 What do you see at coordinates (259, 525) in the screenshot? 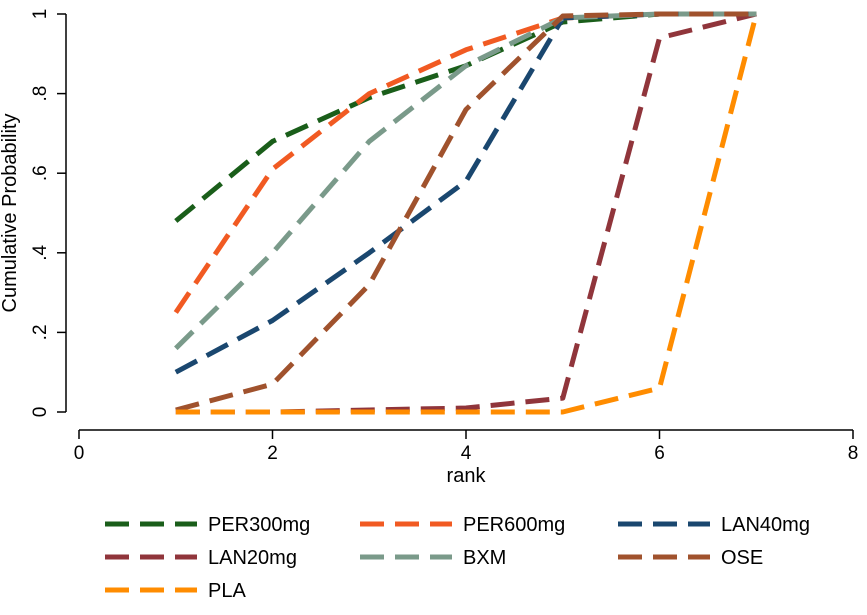
I see `legend-label: PER300mg` at bounding box center [259, 525].